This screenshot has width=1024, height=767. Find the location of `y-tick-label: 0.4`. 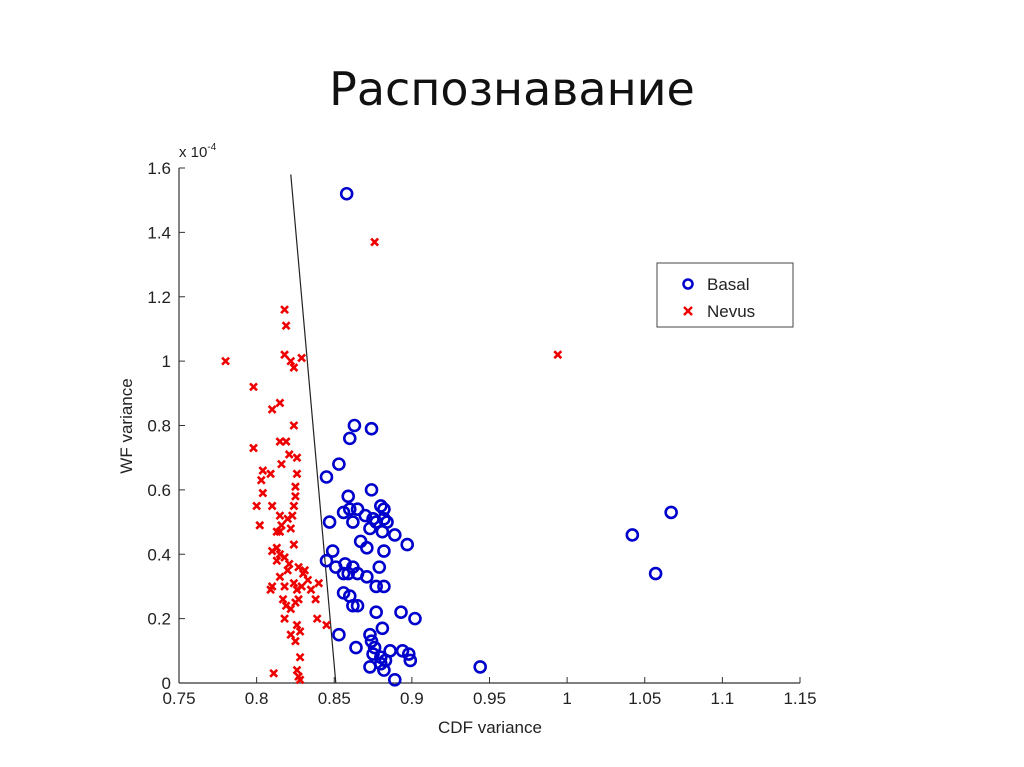

y-tick-label: 0.4 is located at coordinates (159, 554).